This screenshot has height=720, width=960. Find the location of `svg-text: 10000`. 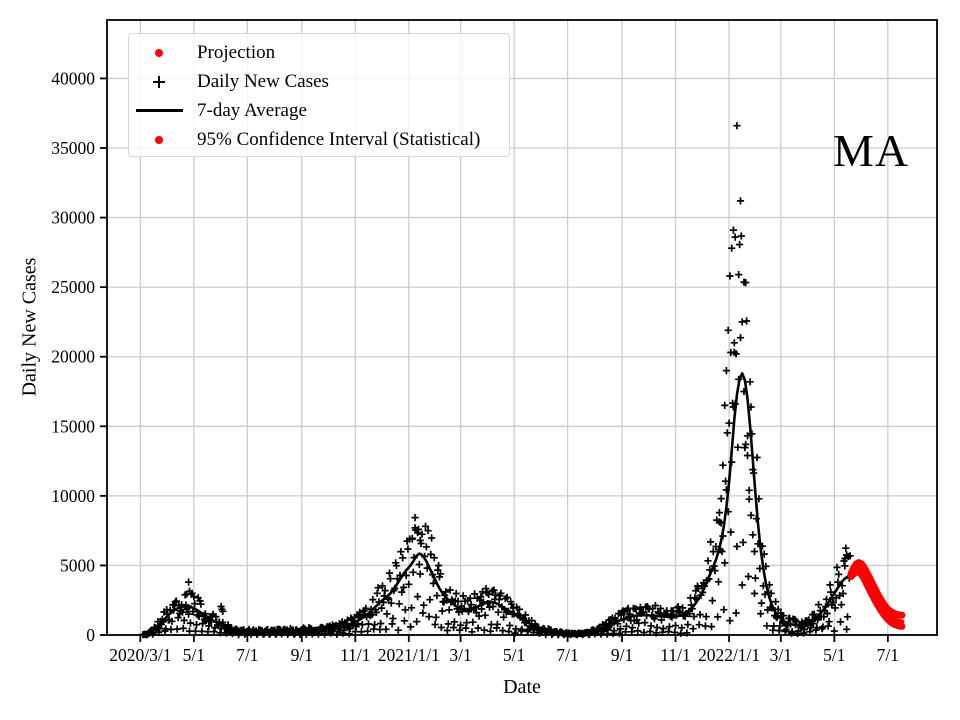

svg-text: 10000 is located at coordinates (73, 496).